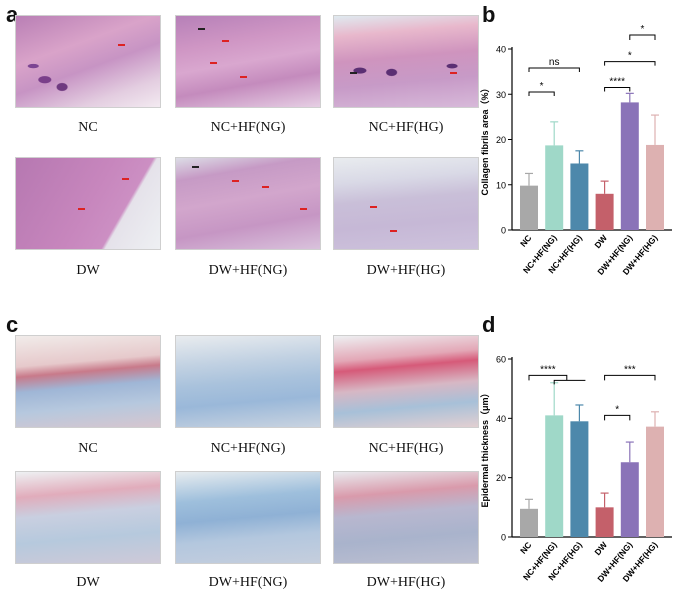  What do you see at coordinates (406, 381) in the screenshot?
I see `micrograph-ms-nc-hf-hg` at bounding box center [406, 381].